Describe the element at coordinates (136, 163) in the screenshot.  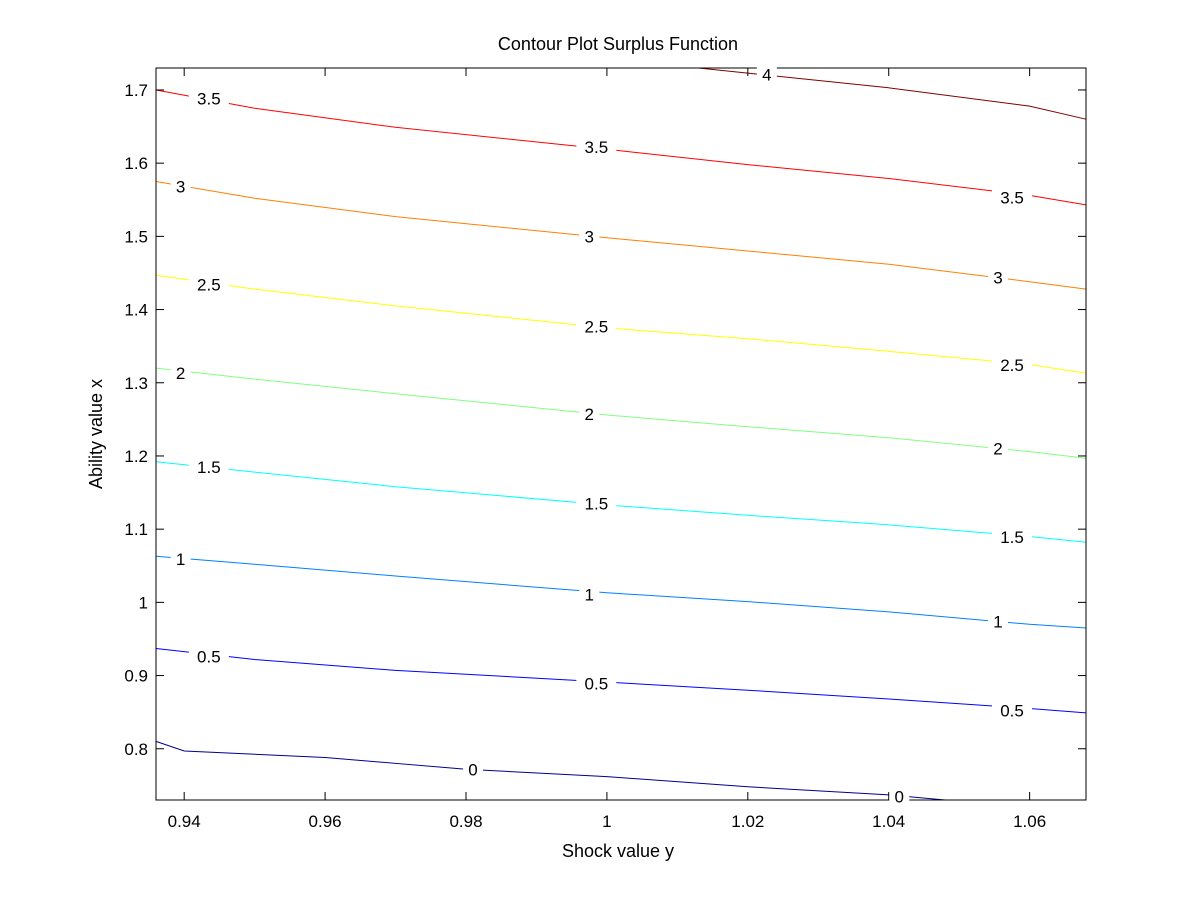
I see `y-tick-label: 1.6` at that location.